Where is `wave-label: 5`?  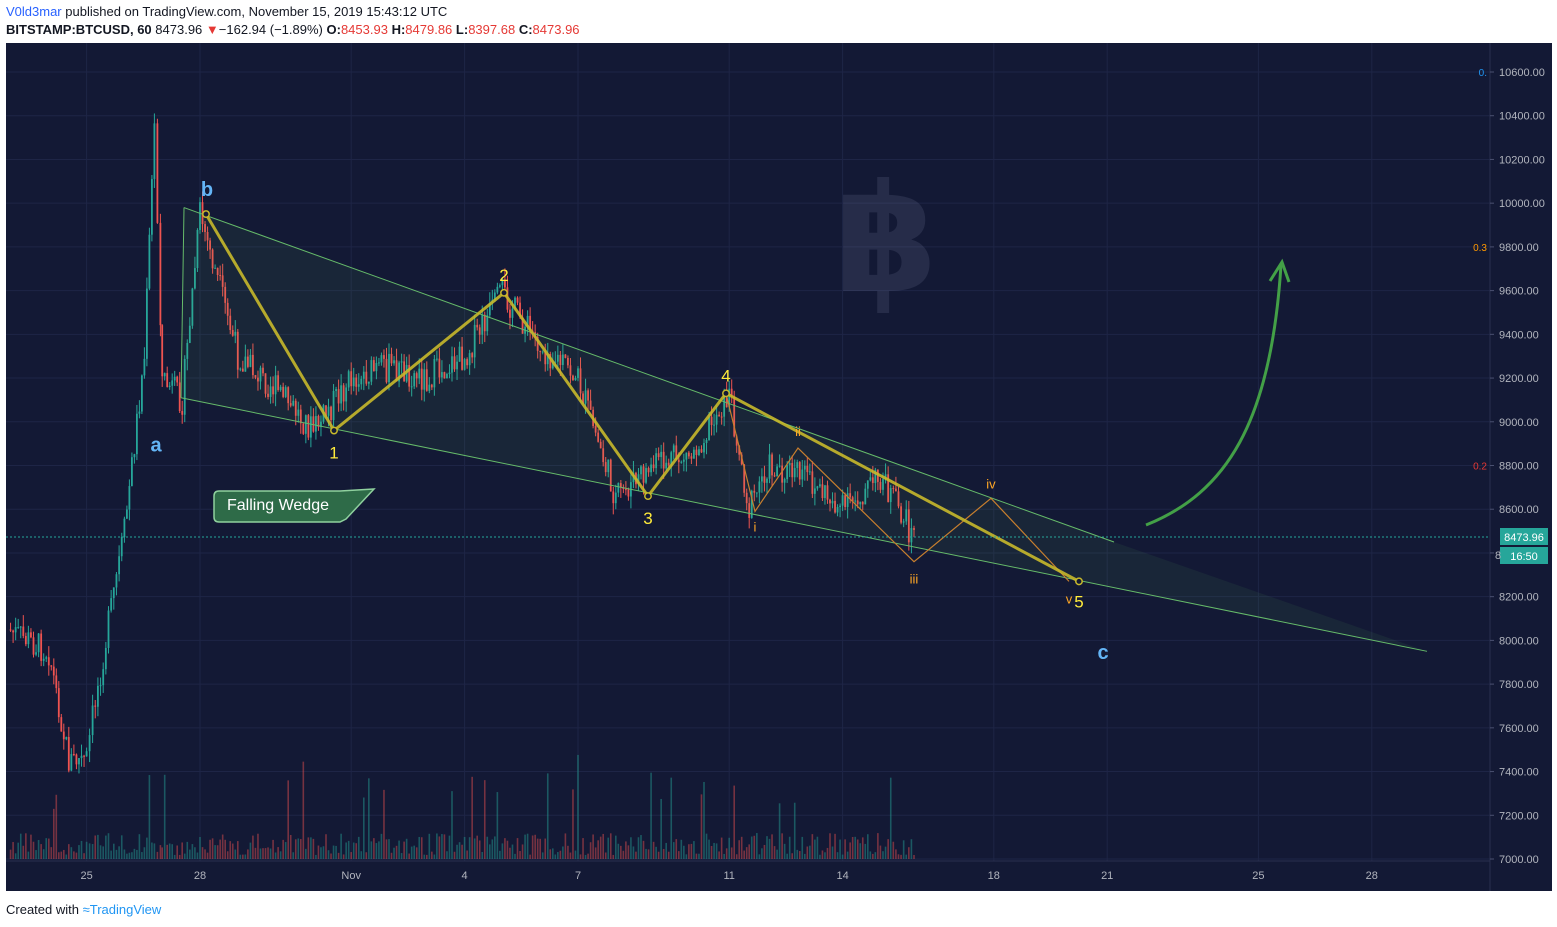 wave-label: 5 is located at coordinates (1078, 601).